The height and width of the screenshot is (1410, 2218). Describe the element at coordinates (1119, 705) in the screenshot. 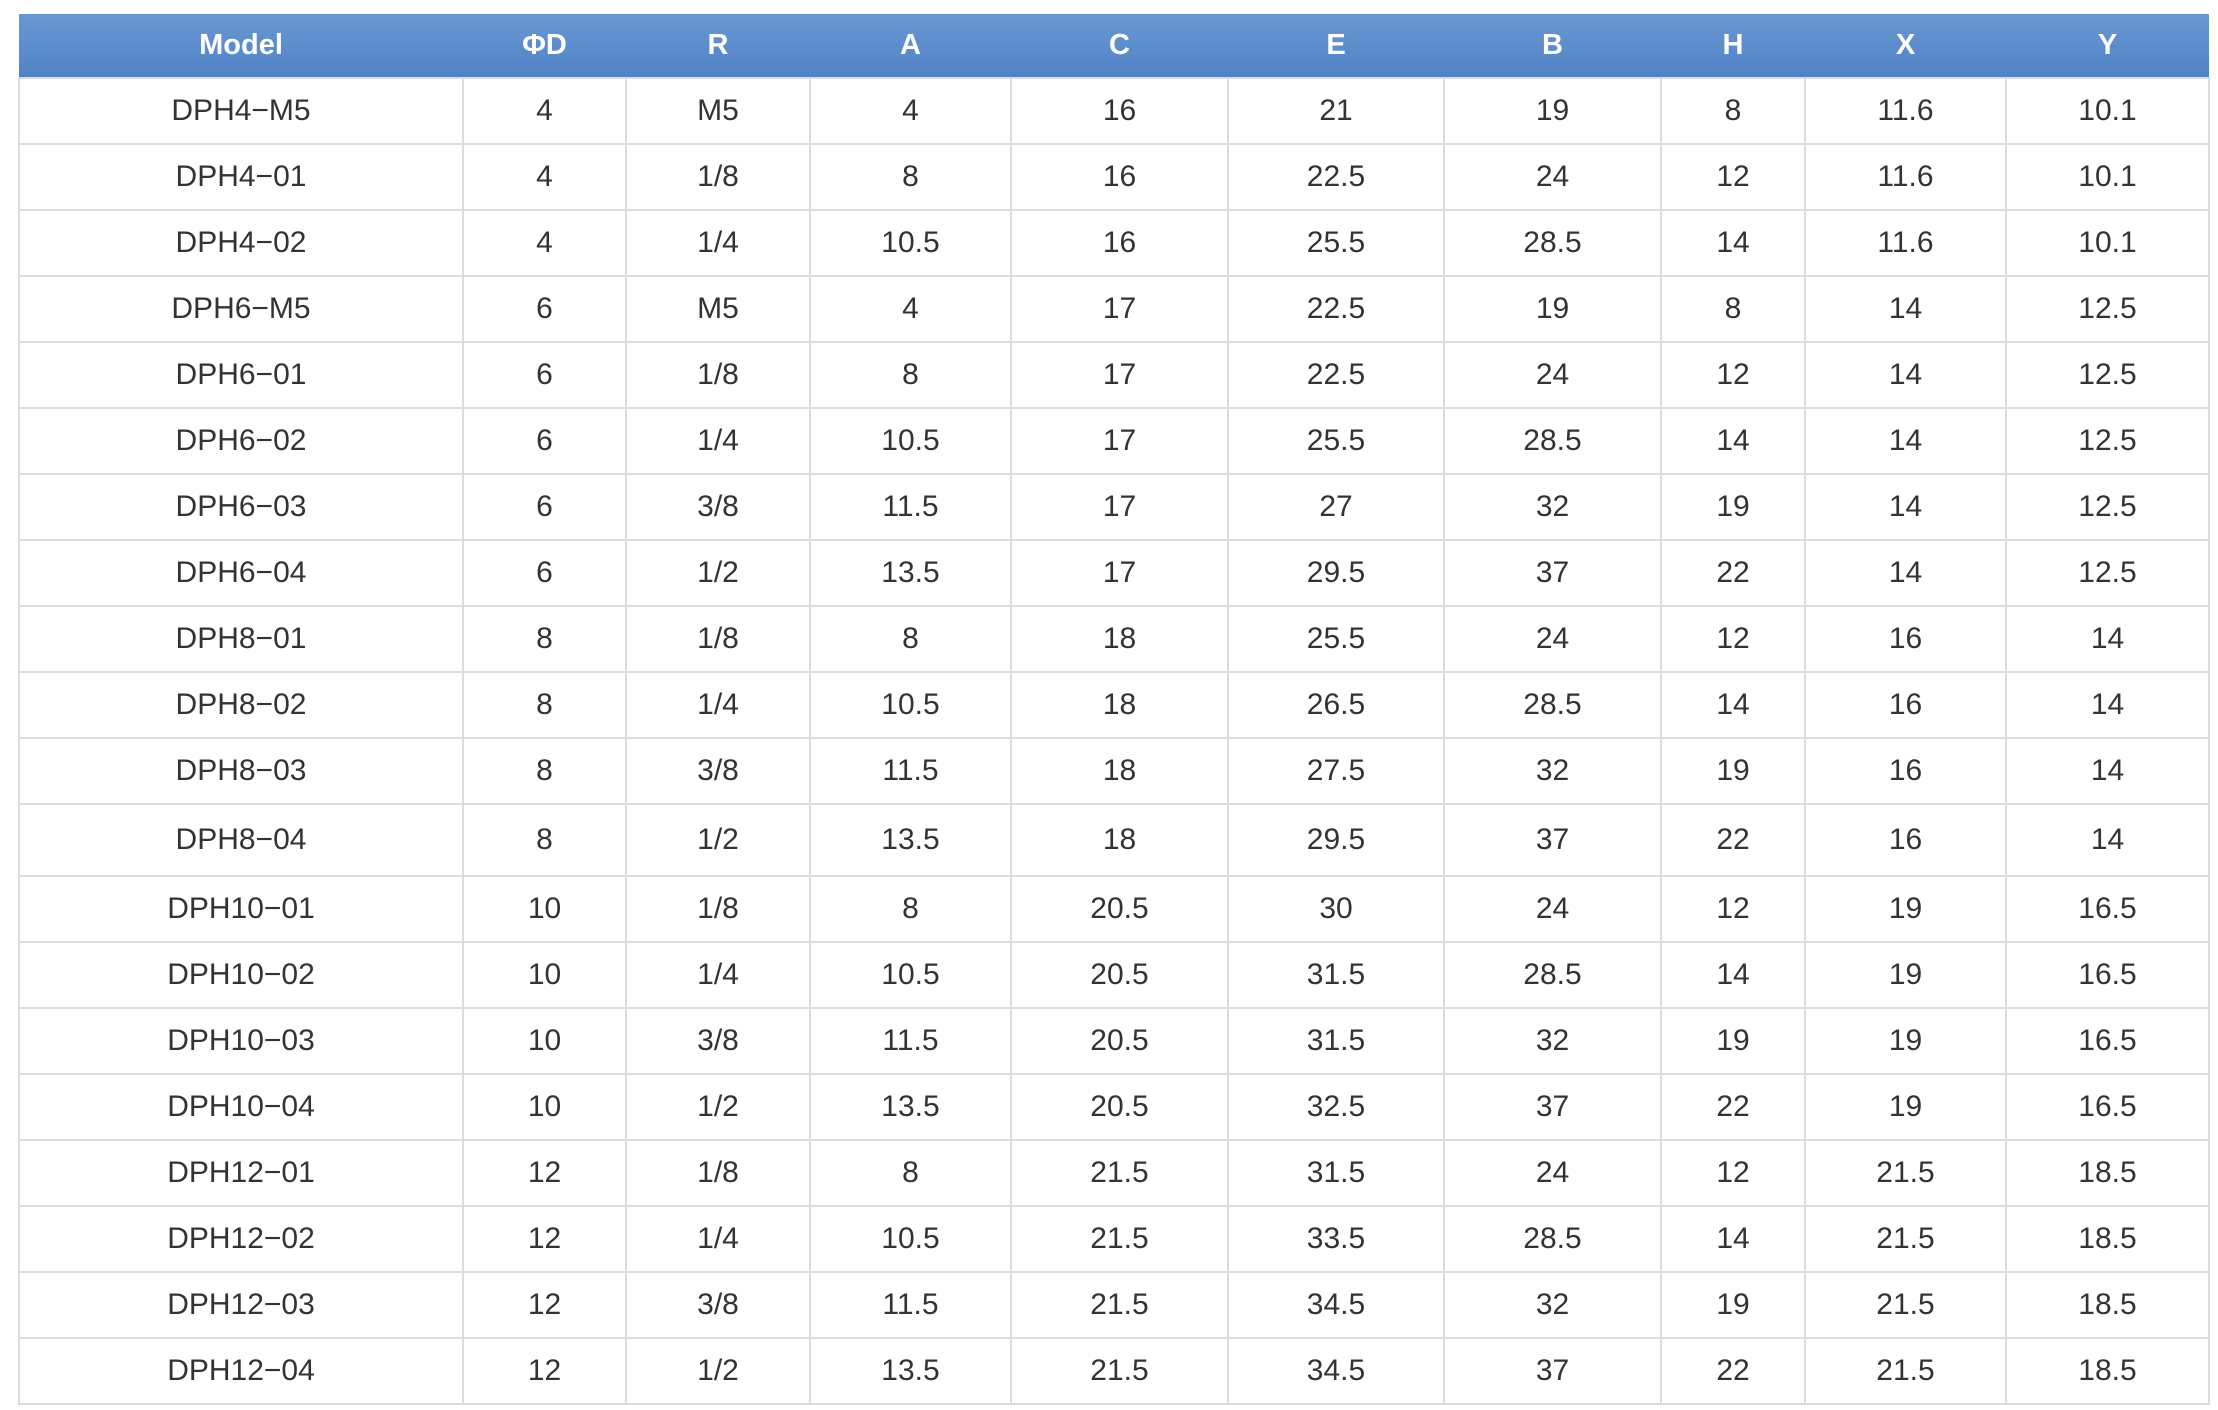

I see `table-cell-c: 18` at that location.